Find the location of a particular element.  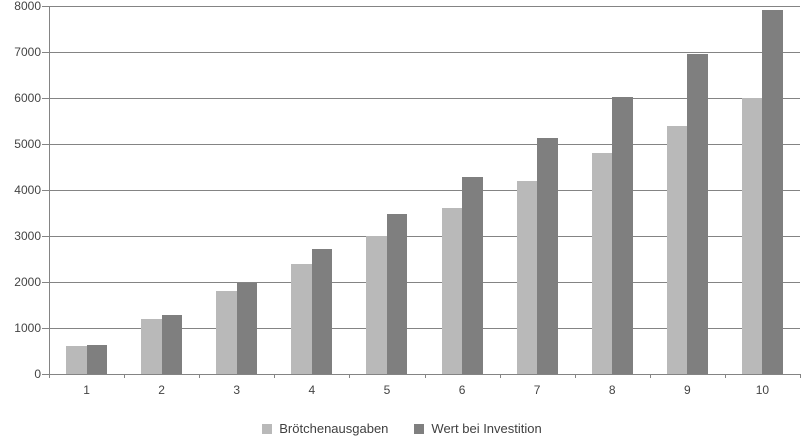

y-axis-tick-label: 2000 is located at coordinates (27, 282).